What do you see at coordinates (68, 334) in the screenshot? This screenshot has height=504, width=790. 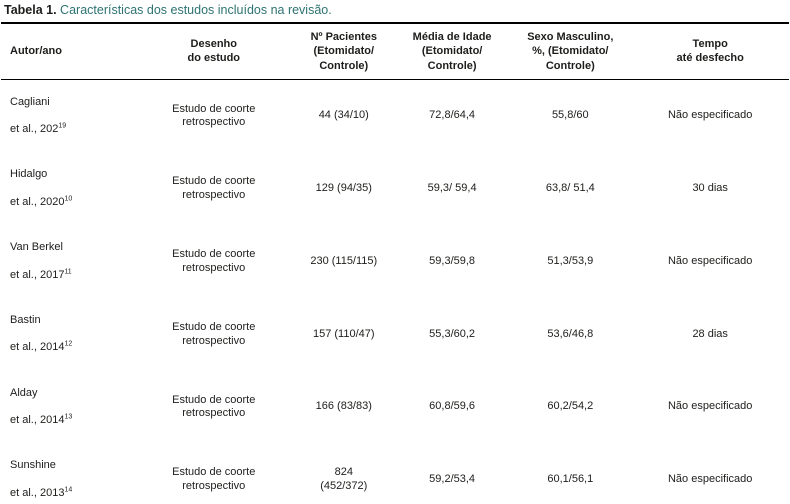 I see `author-cell: Bastin et al., 201412` at bounding box center [68, 334].